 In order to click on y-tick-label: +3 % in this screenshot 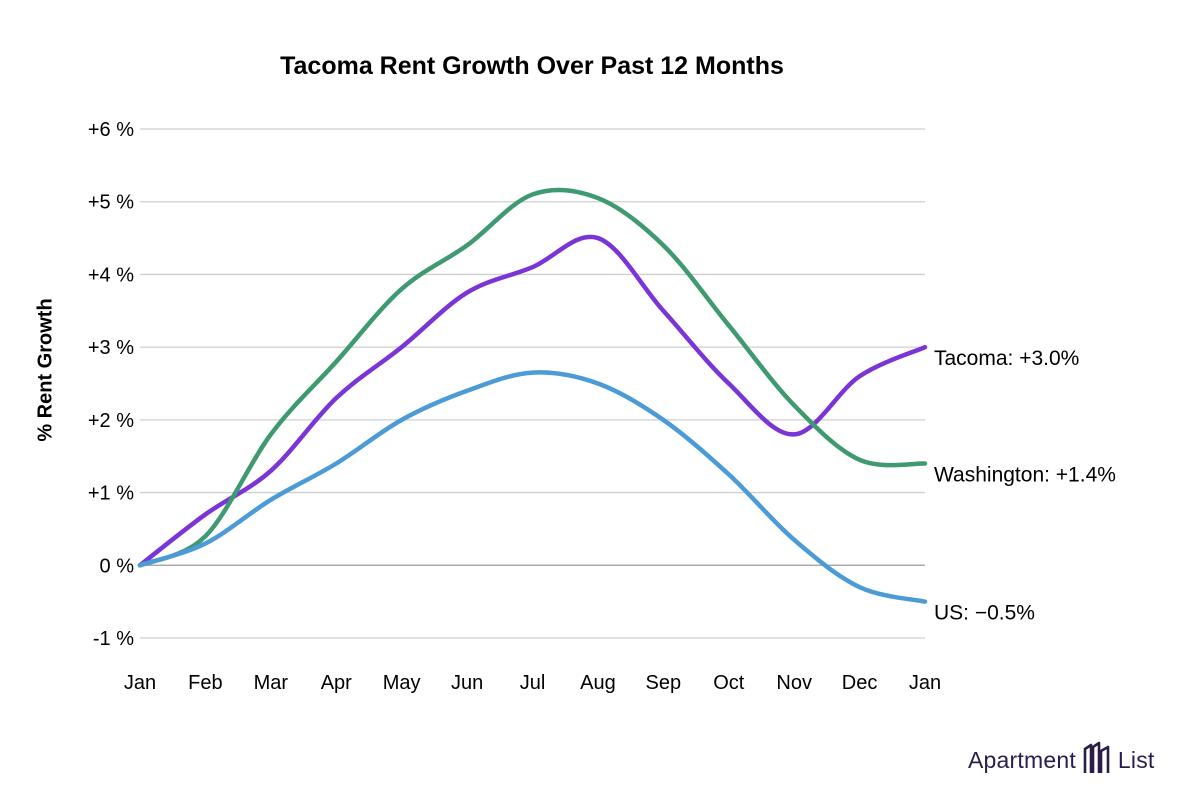, I will do `click(111, 348)`.